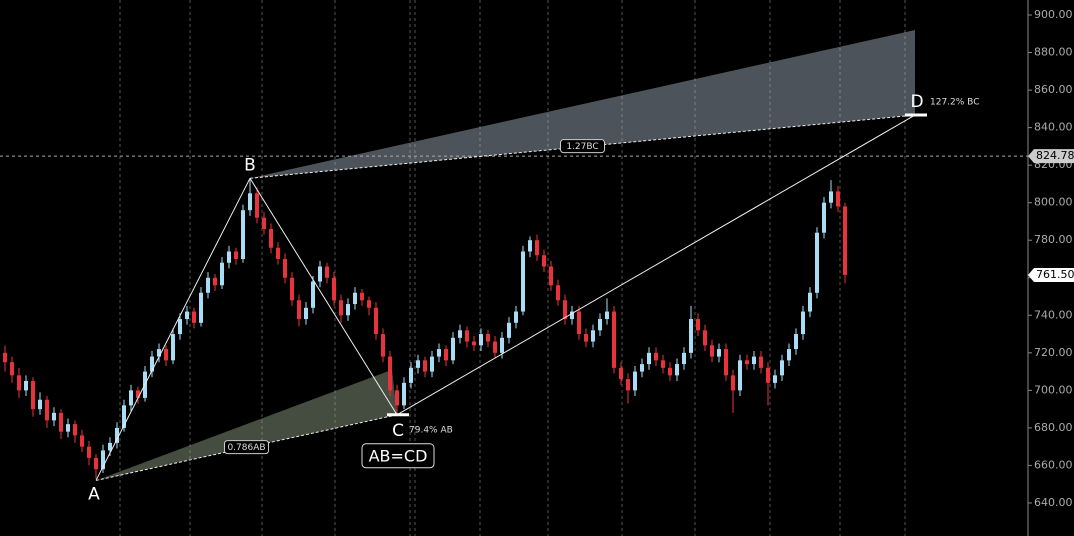  What do you see at coordinates (1055, 274) in the screenshot?
I see `price-label: 761.50` at bounding box center [1055, 274].